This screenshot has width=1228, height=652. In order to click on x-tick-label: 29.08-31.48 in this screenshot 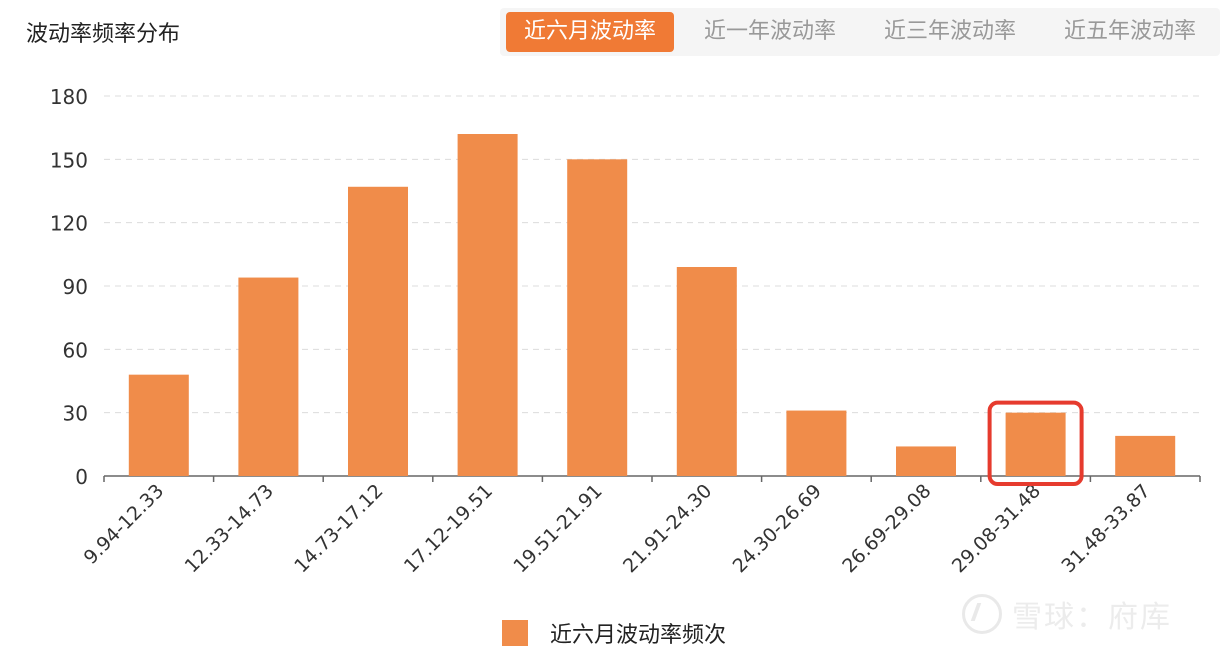, I will do `click(996, 528)`.